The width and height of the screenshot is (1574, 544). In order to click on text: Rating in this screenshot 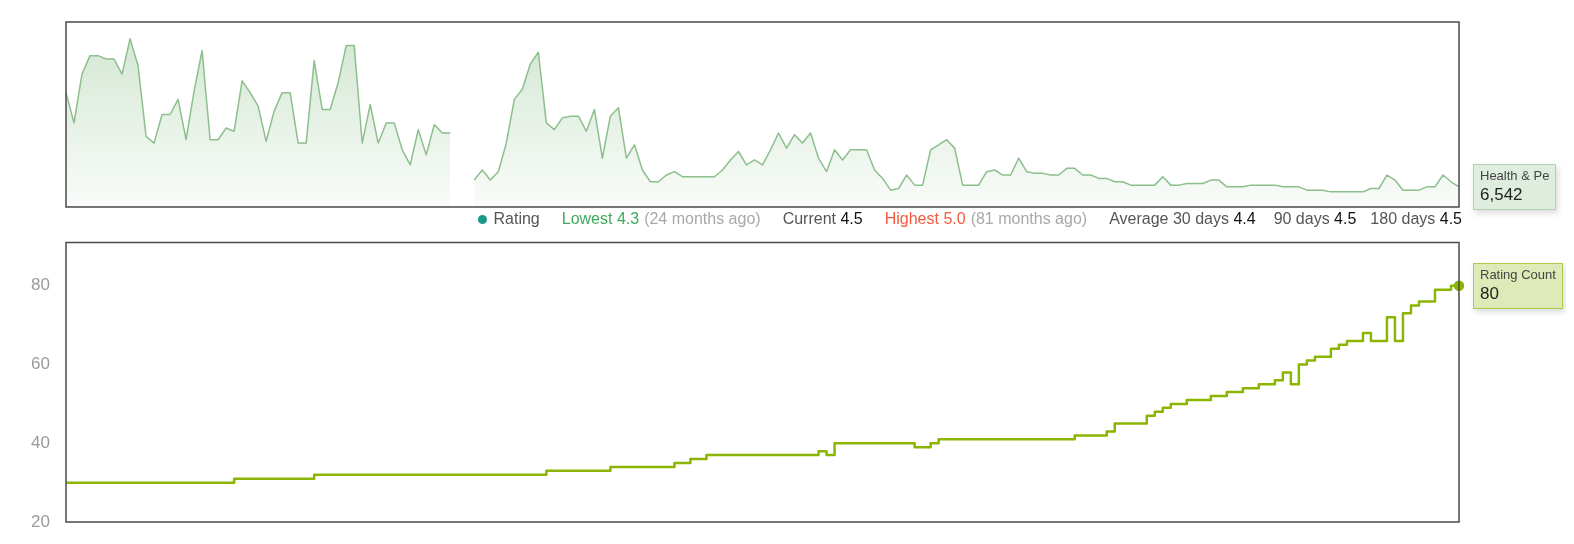, I will do `click(516, 219)`.